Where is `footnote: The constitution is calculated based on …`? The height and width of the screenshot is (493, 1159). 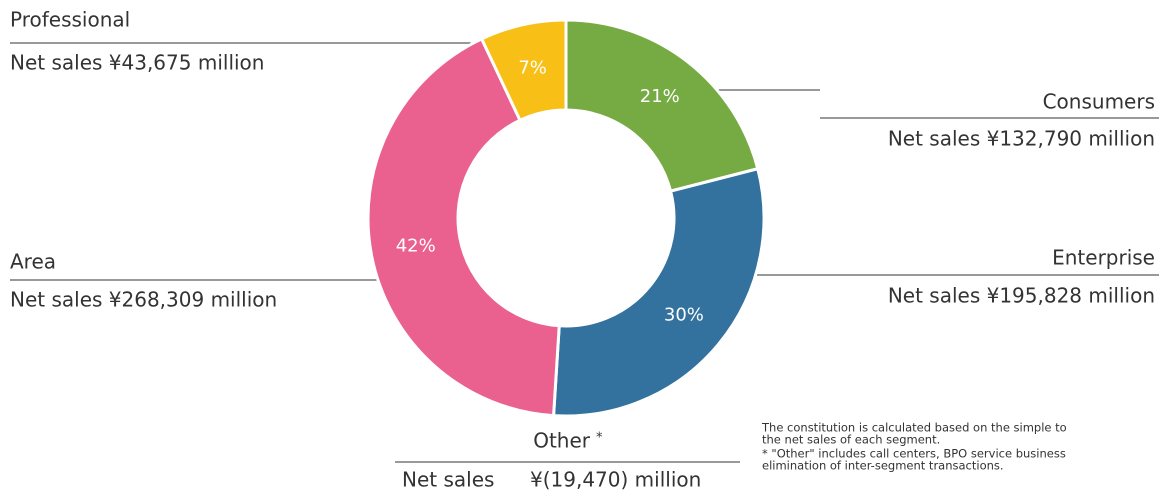
footnote: The constitution is calculated based on … is located at coordinates (914, 428).